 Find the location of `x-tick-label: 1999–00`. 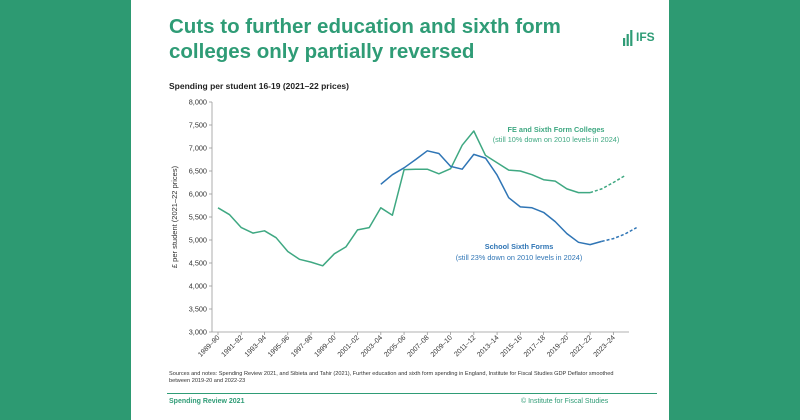

x-tick-label: 1999–00 is located at coordinates (325, 346).